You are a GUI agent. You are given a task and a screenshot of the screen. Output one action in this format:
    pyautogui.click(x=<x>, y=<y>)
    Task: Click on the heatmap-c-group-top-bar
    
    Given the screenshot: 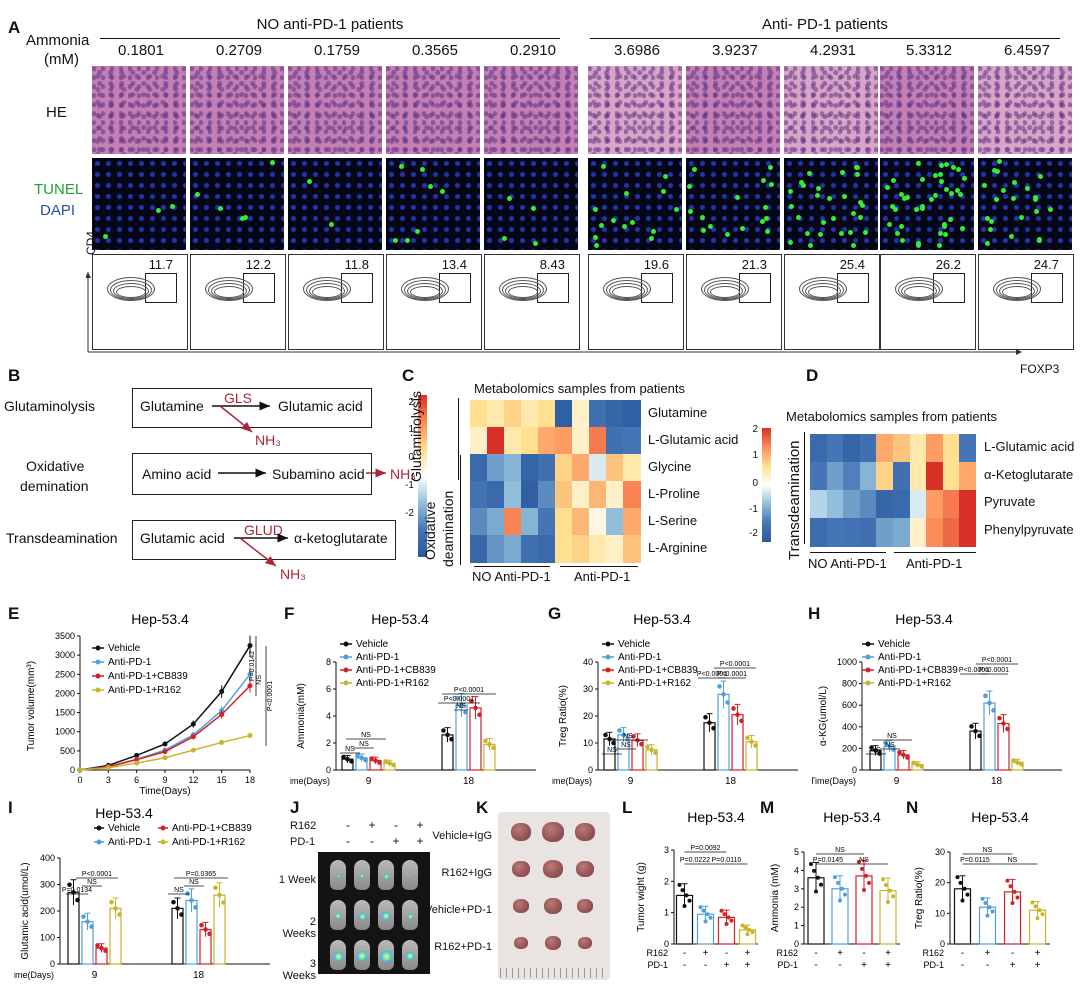 What is the action you would take?
    pyautogui.click(x=458, y=439)
    